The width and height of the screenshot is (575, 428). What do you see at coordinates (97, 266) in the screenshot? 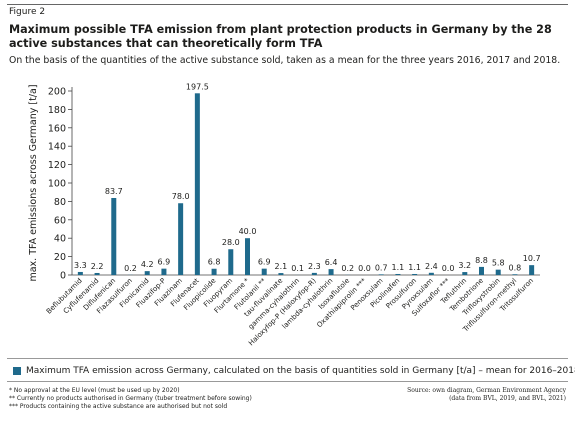
I see `data-label: 2.2` at bounding box center [97, 266].